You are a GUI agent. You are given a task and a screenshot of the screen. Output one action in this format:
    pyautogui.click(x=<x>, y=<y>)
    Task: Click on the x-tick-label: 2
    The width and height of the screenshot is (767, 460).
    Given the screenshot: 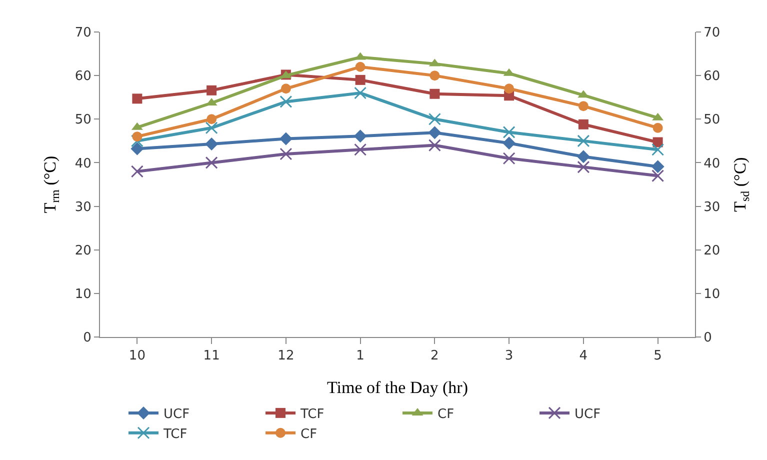 What is the action you would take?
    pyautogui.click(x=434, y=356)
    